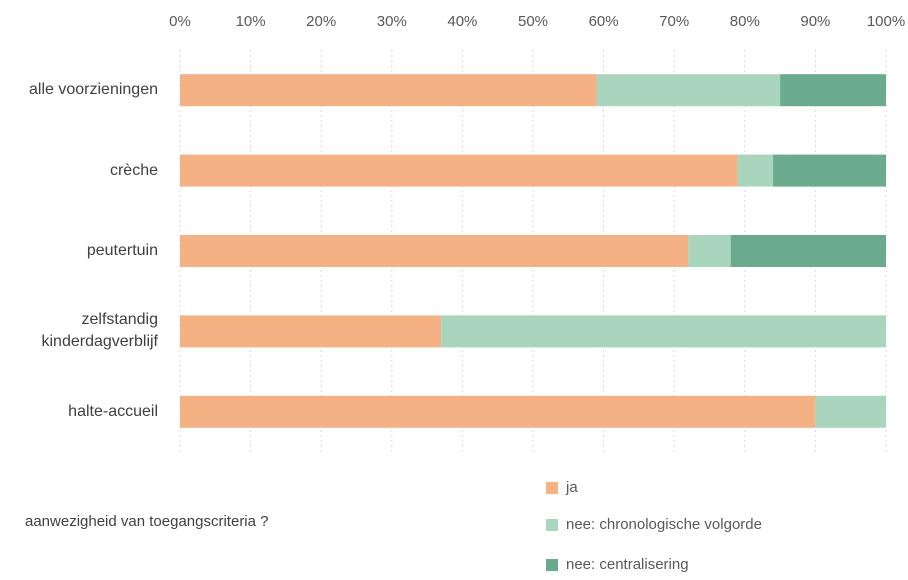 The width and height of the screenshot is (908, 580). What do you see at coordinates (604, 21) in the screenshot?
I see `x-tick-label: 60%` at bounding box center [604, 21].